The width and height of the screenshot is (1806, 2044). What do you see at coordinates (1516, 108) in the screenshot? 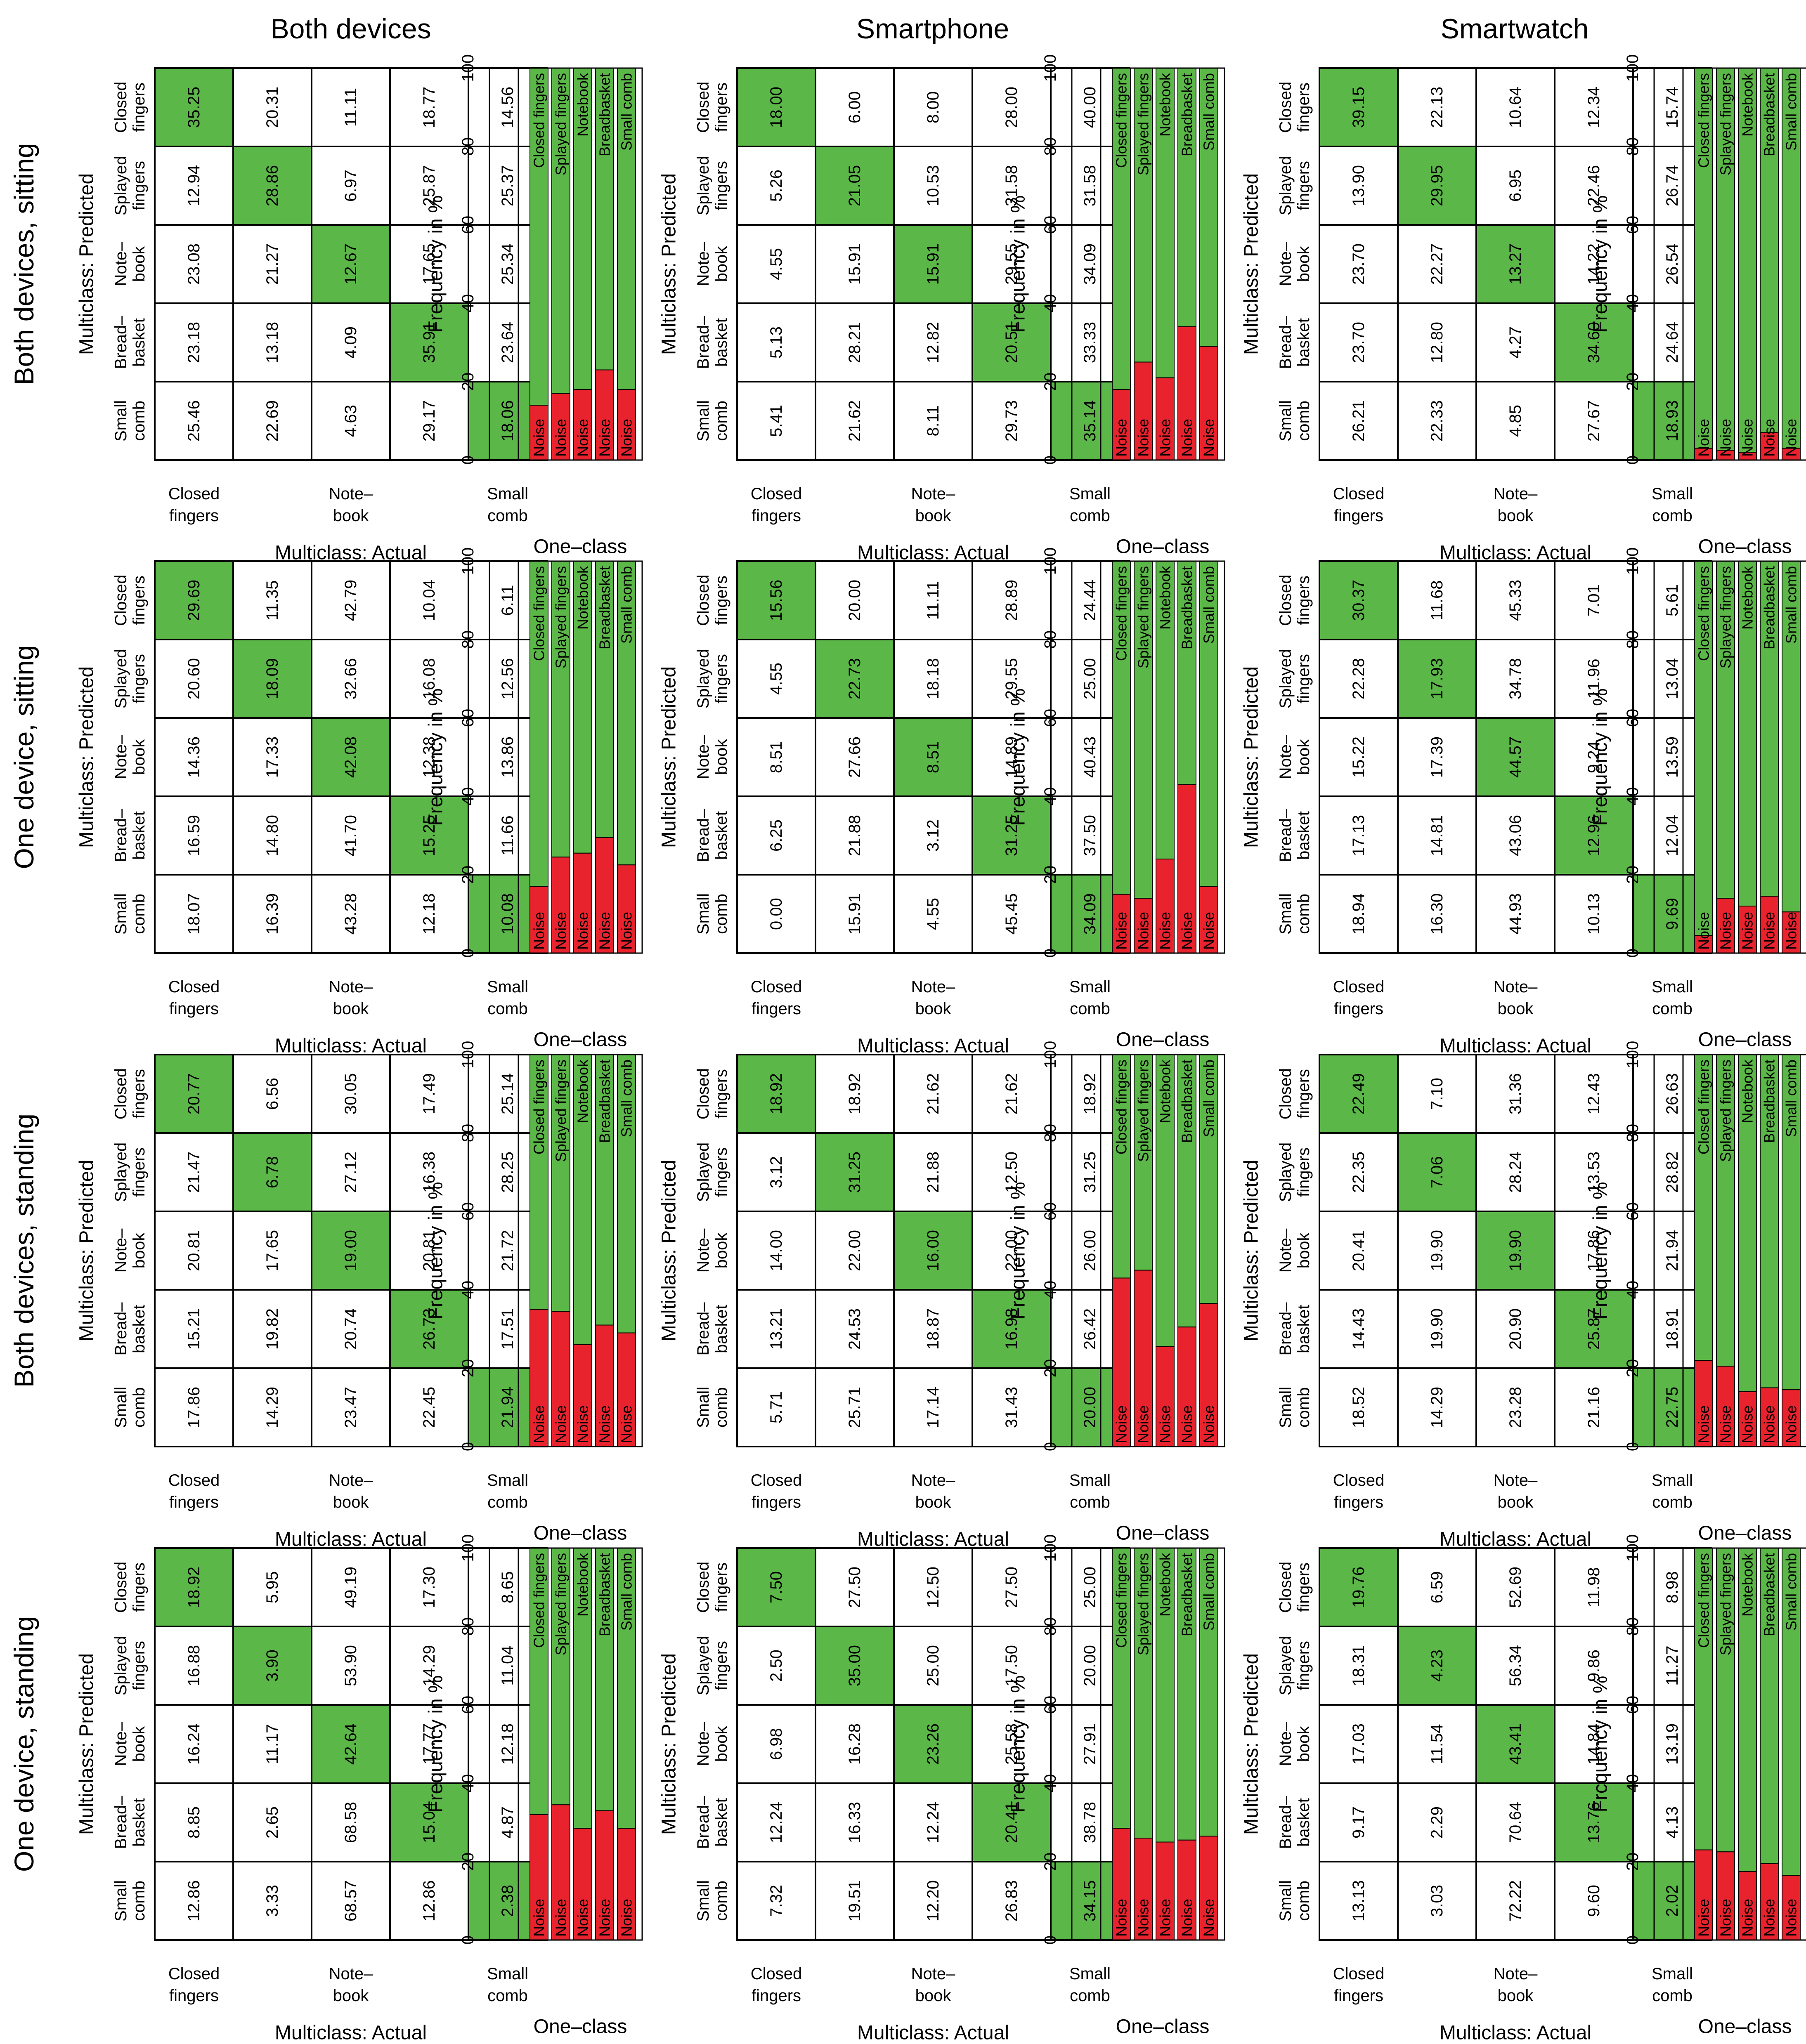
I see `cell-value: 10.64` at bounding box center [1516, 108].